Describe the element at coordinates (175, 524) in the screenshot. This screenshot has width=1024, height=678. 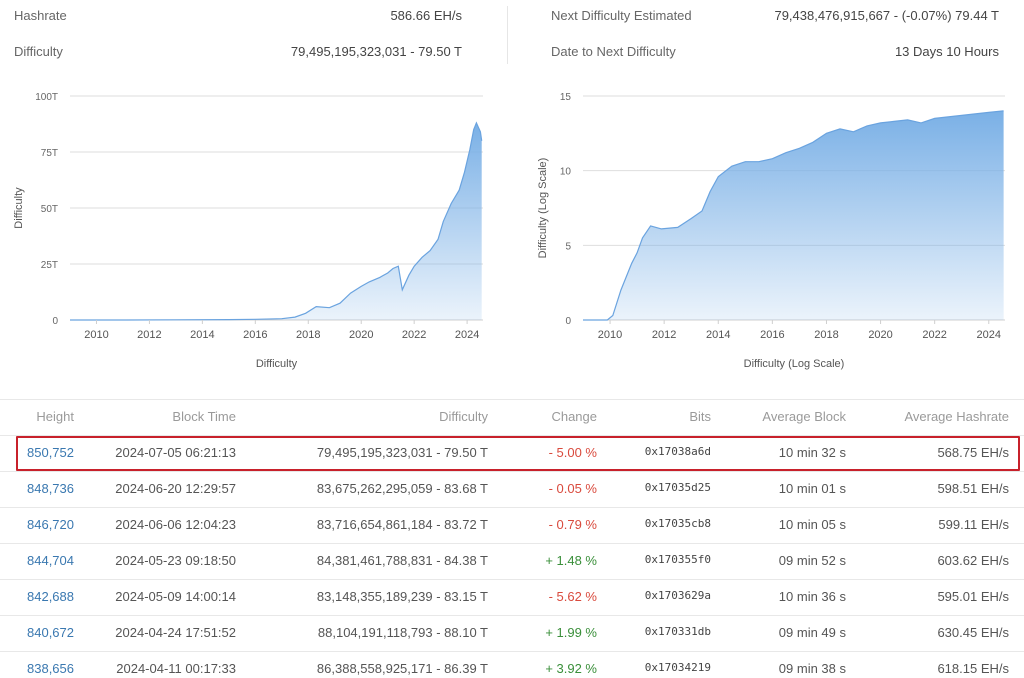
I see `block-time: 2024-06-06 12:04:23` at that location.